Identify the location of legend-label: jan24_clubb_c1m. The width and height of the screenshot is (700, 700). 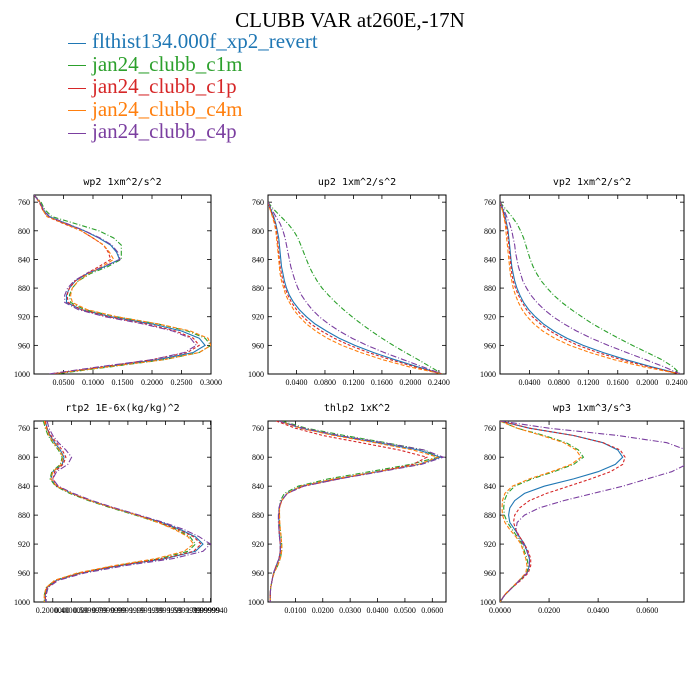
(167, 63).